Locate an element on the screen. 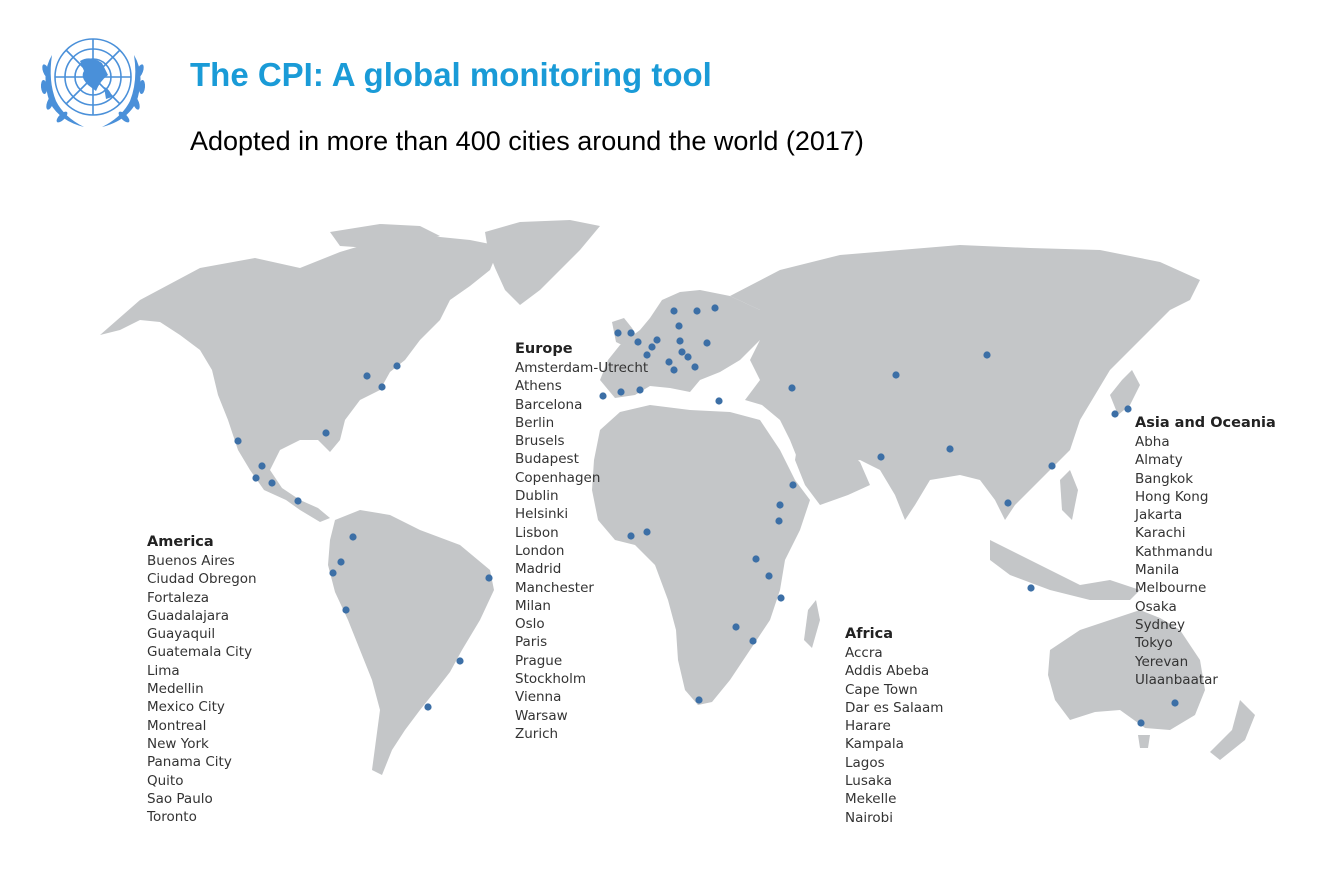 The height and width of the screenshot is (877, 1332). city-list-item: Nairobi is located at coordinates (869, 817).